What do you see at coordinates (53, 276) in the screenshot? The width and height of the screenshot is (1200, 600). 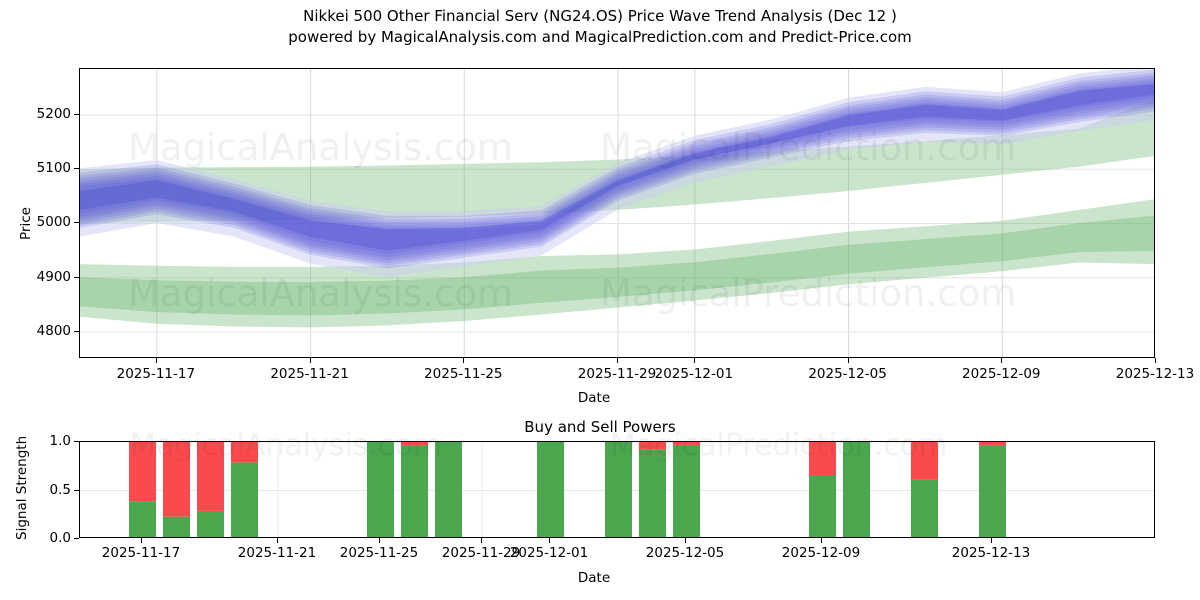 I see `price-y-tick-label: 4900` at bounding box center [53, 276].